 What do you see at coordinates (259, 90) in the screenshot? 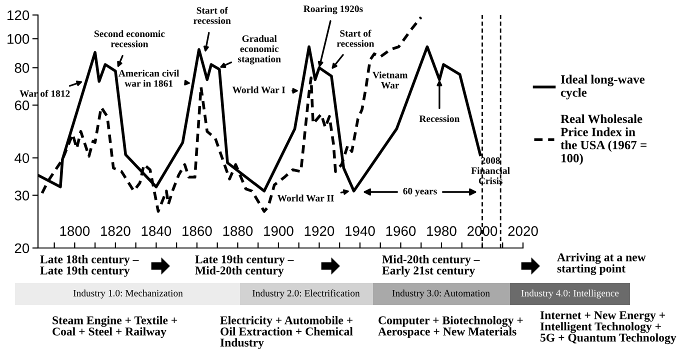
I see `annotation: World War I` at bounding box center [259, 90].